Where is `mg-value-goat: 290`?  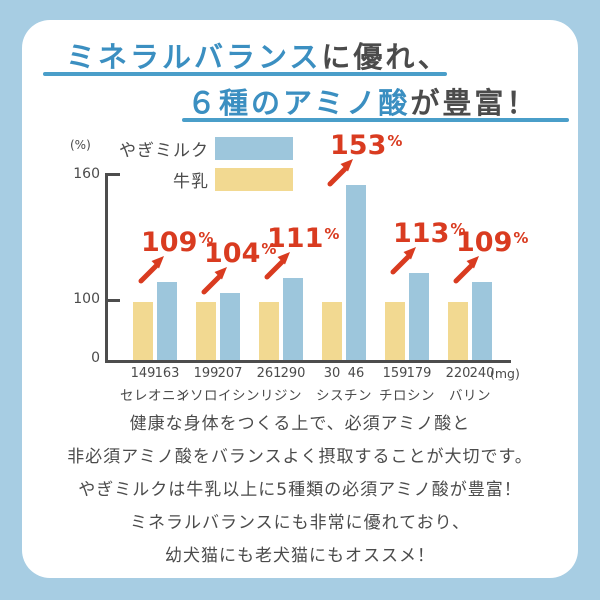 mg-value-goat: 290 is located at coordinates (293, 373).